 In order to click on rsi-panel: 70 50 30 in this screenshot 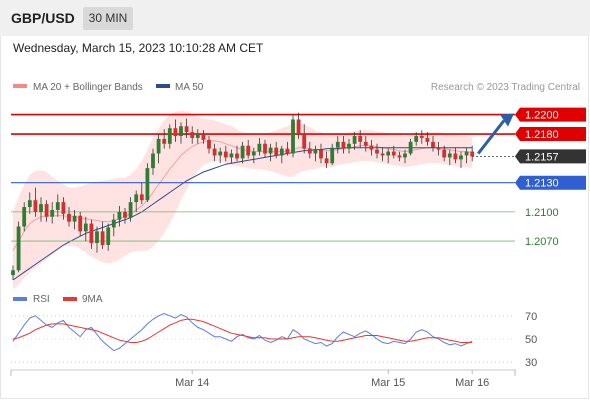, I will do `click(274, 340)`.